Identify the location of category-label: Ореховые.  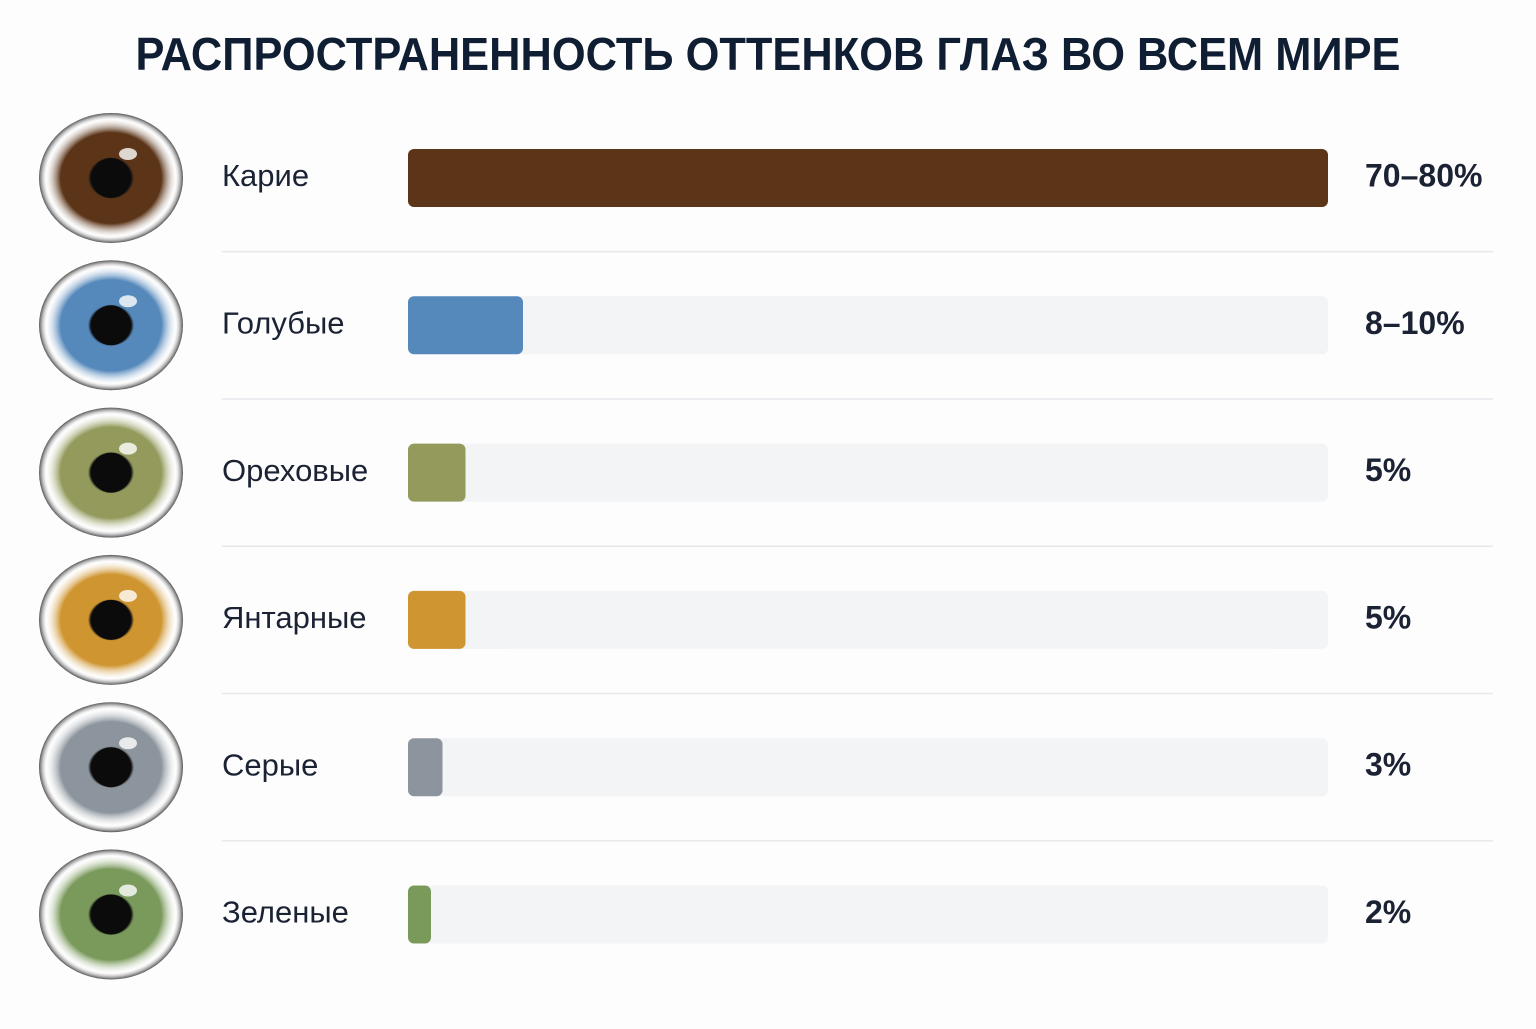
(295, 470).